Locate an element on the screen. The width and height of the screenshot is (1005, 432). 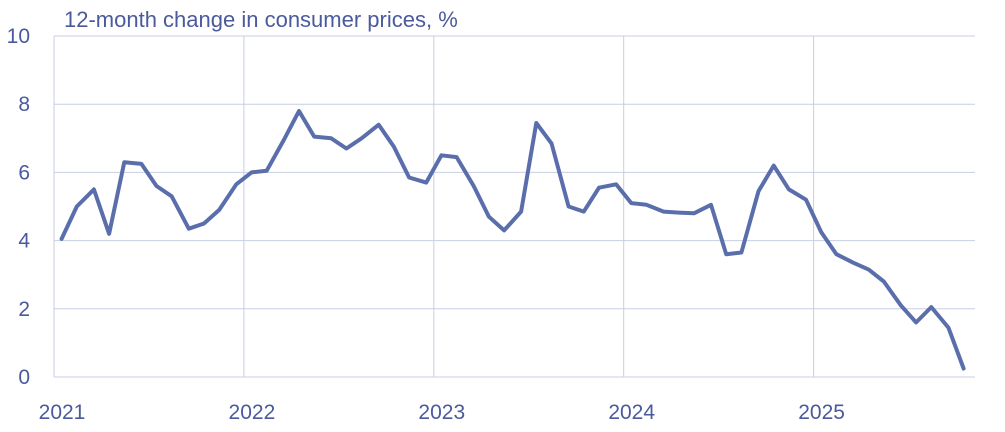
y-tick-label: 10 is located at coordinates (18, 36).